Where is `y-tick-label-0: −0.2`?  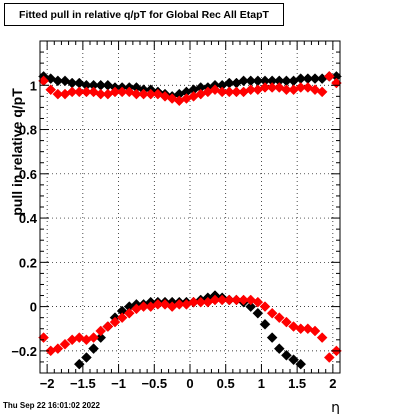
y-tick-label-0: −0.2 is located at coordinates (24, 351).